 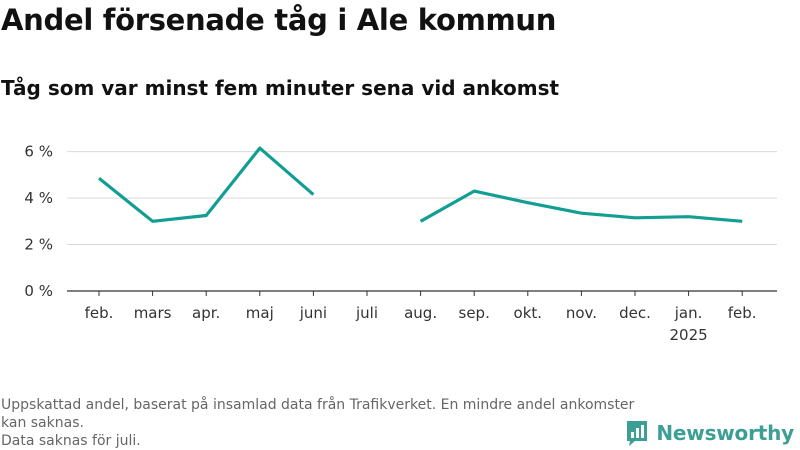 I want to click on x-tick-label: juni, so click(x=313, y=313).